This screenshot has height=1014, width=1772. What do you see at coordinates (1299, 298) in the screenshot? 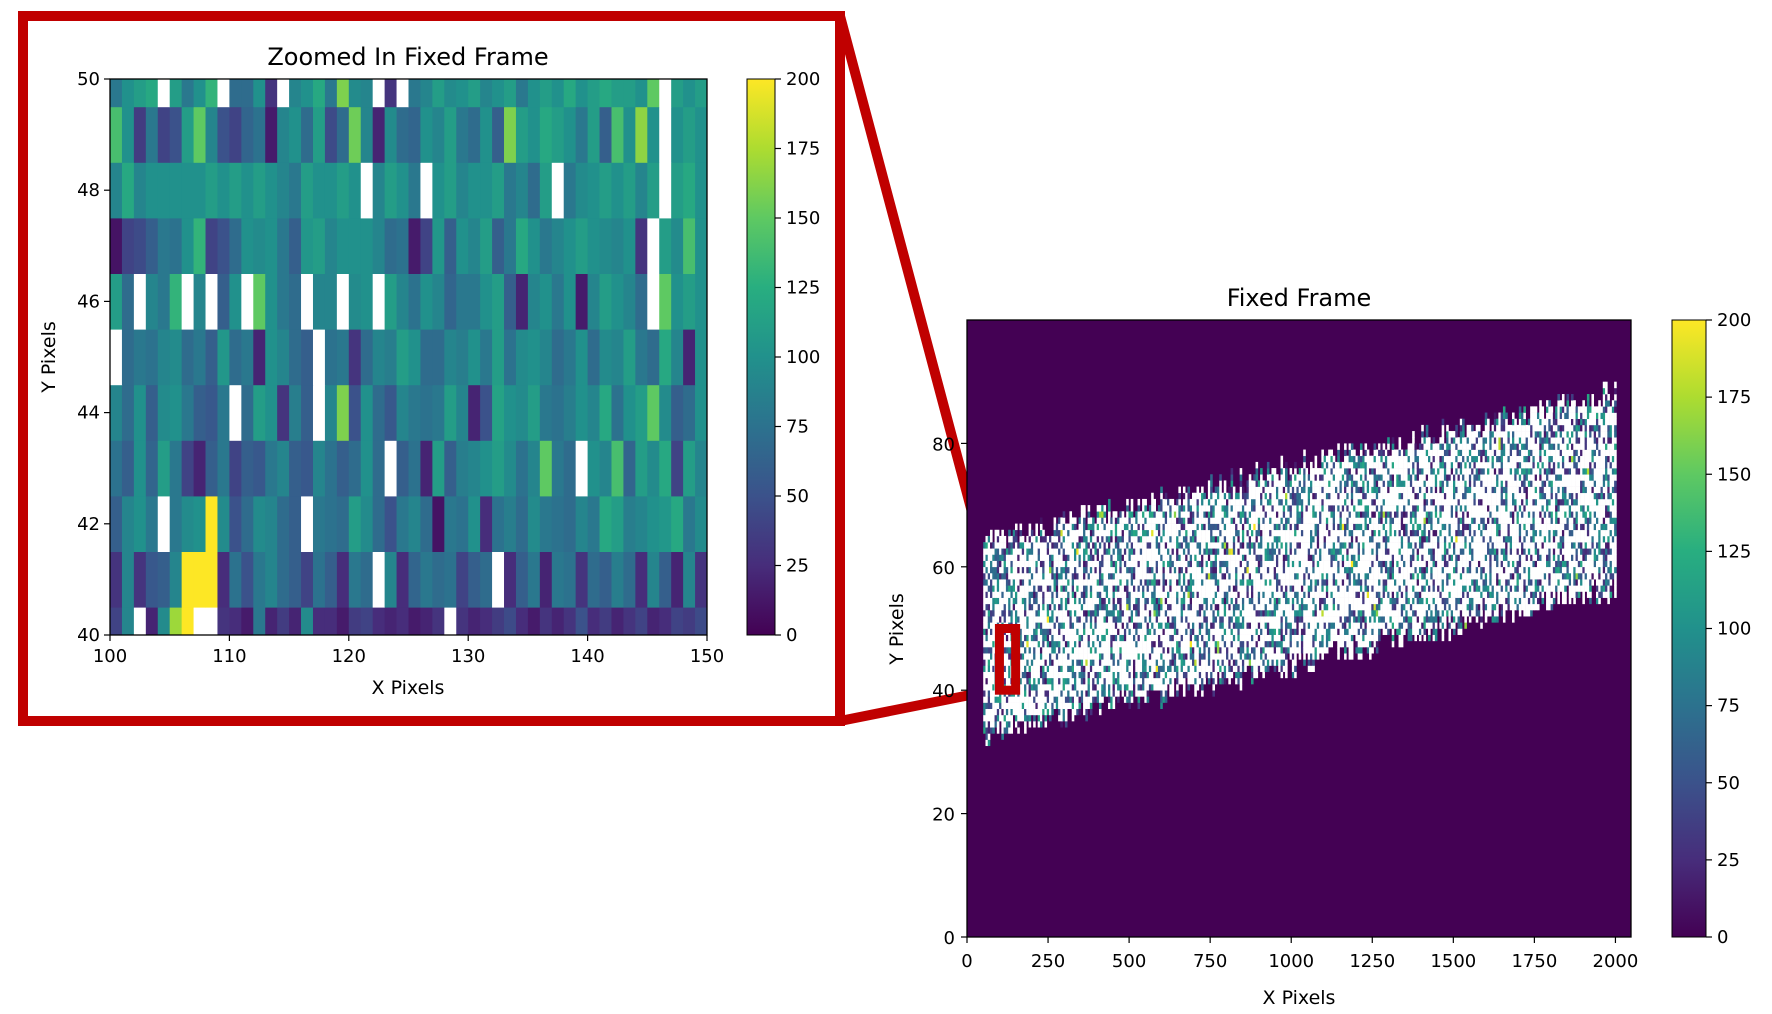
I see `full-chart-title: Fixed Frame` at bounding box center [1299, 298].